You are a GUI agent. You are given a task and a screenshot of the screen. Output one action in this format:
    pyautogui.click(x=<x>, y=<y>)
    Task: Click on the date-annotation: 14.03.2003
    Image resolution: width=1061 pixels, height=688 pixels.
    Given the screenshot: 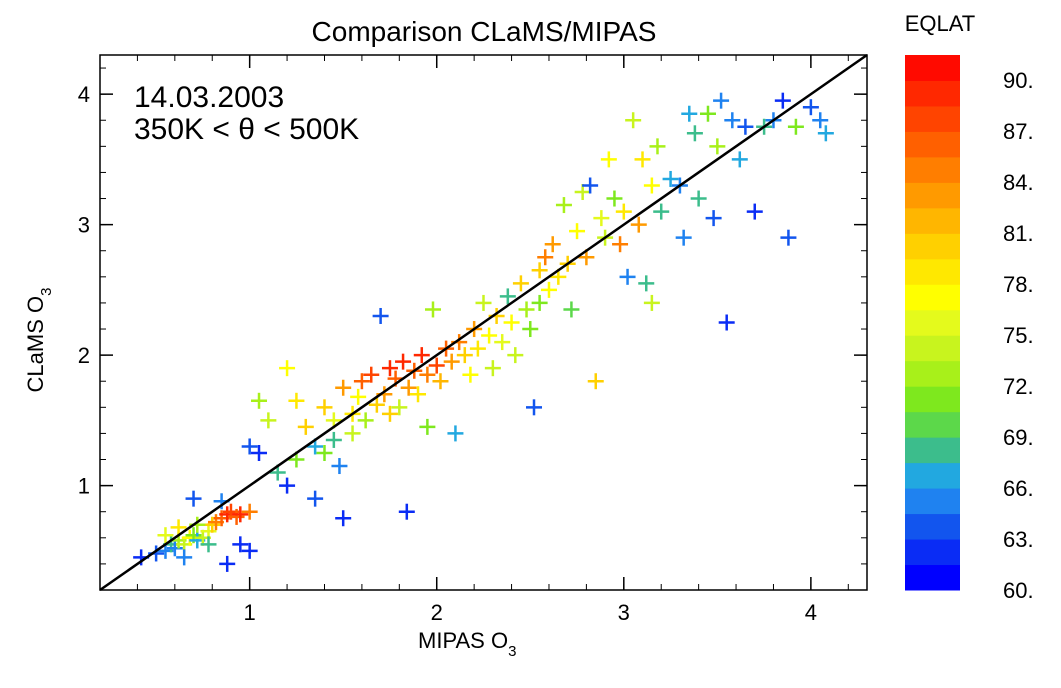 What is the action you would take?
    pyautogui.click(x=209, y=97)
    